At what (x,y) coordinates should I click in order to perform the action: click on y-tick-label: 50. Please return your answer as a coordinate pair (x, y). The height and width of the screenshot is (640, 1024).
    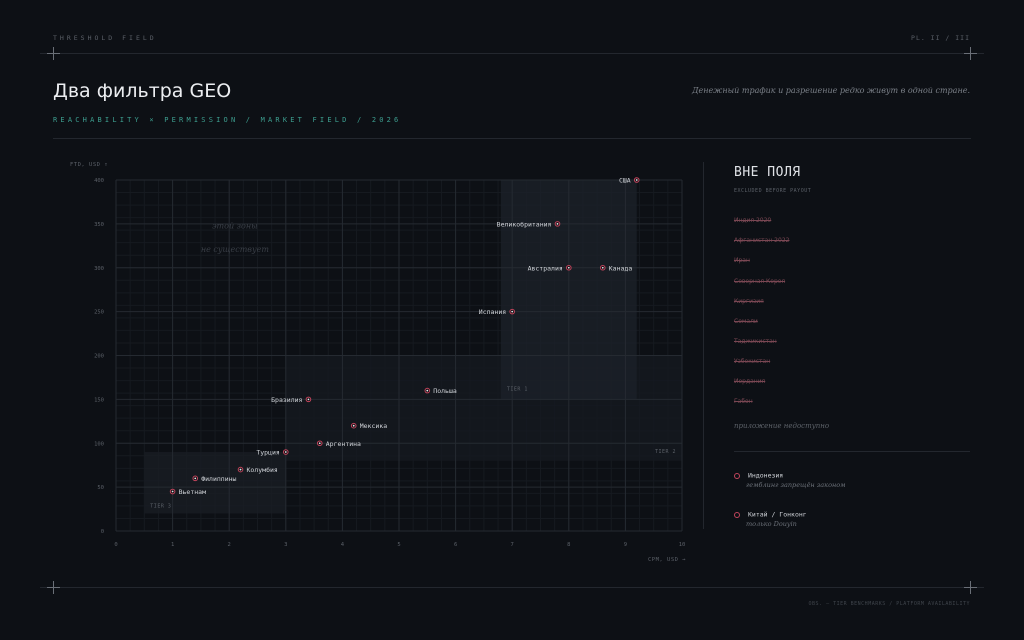
    Looking at the image, I should click on (100, 488).